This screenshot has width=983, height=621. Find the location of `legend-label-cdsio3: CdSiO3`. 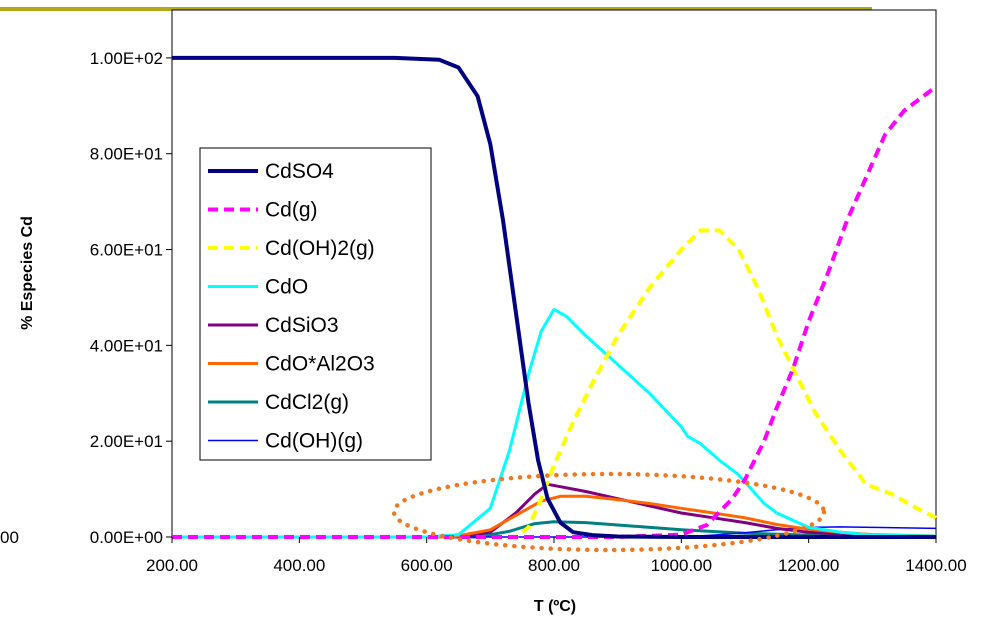

legend-label-cdsio3: CdSiO3 is located at coordinates (302, 325).